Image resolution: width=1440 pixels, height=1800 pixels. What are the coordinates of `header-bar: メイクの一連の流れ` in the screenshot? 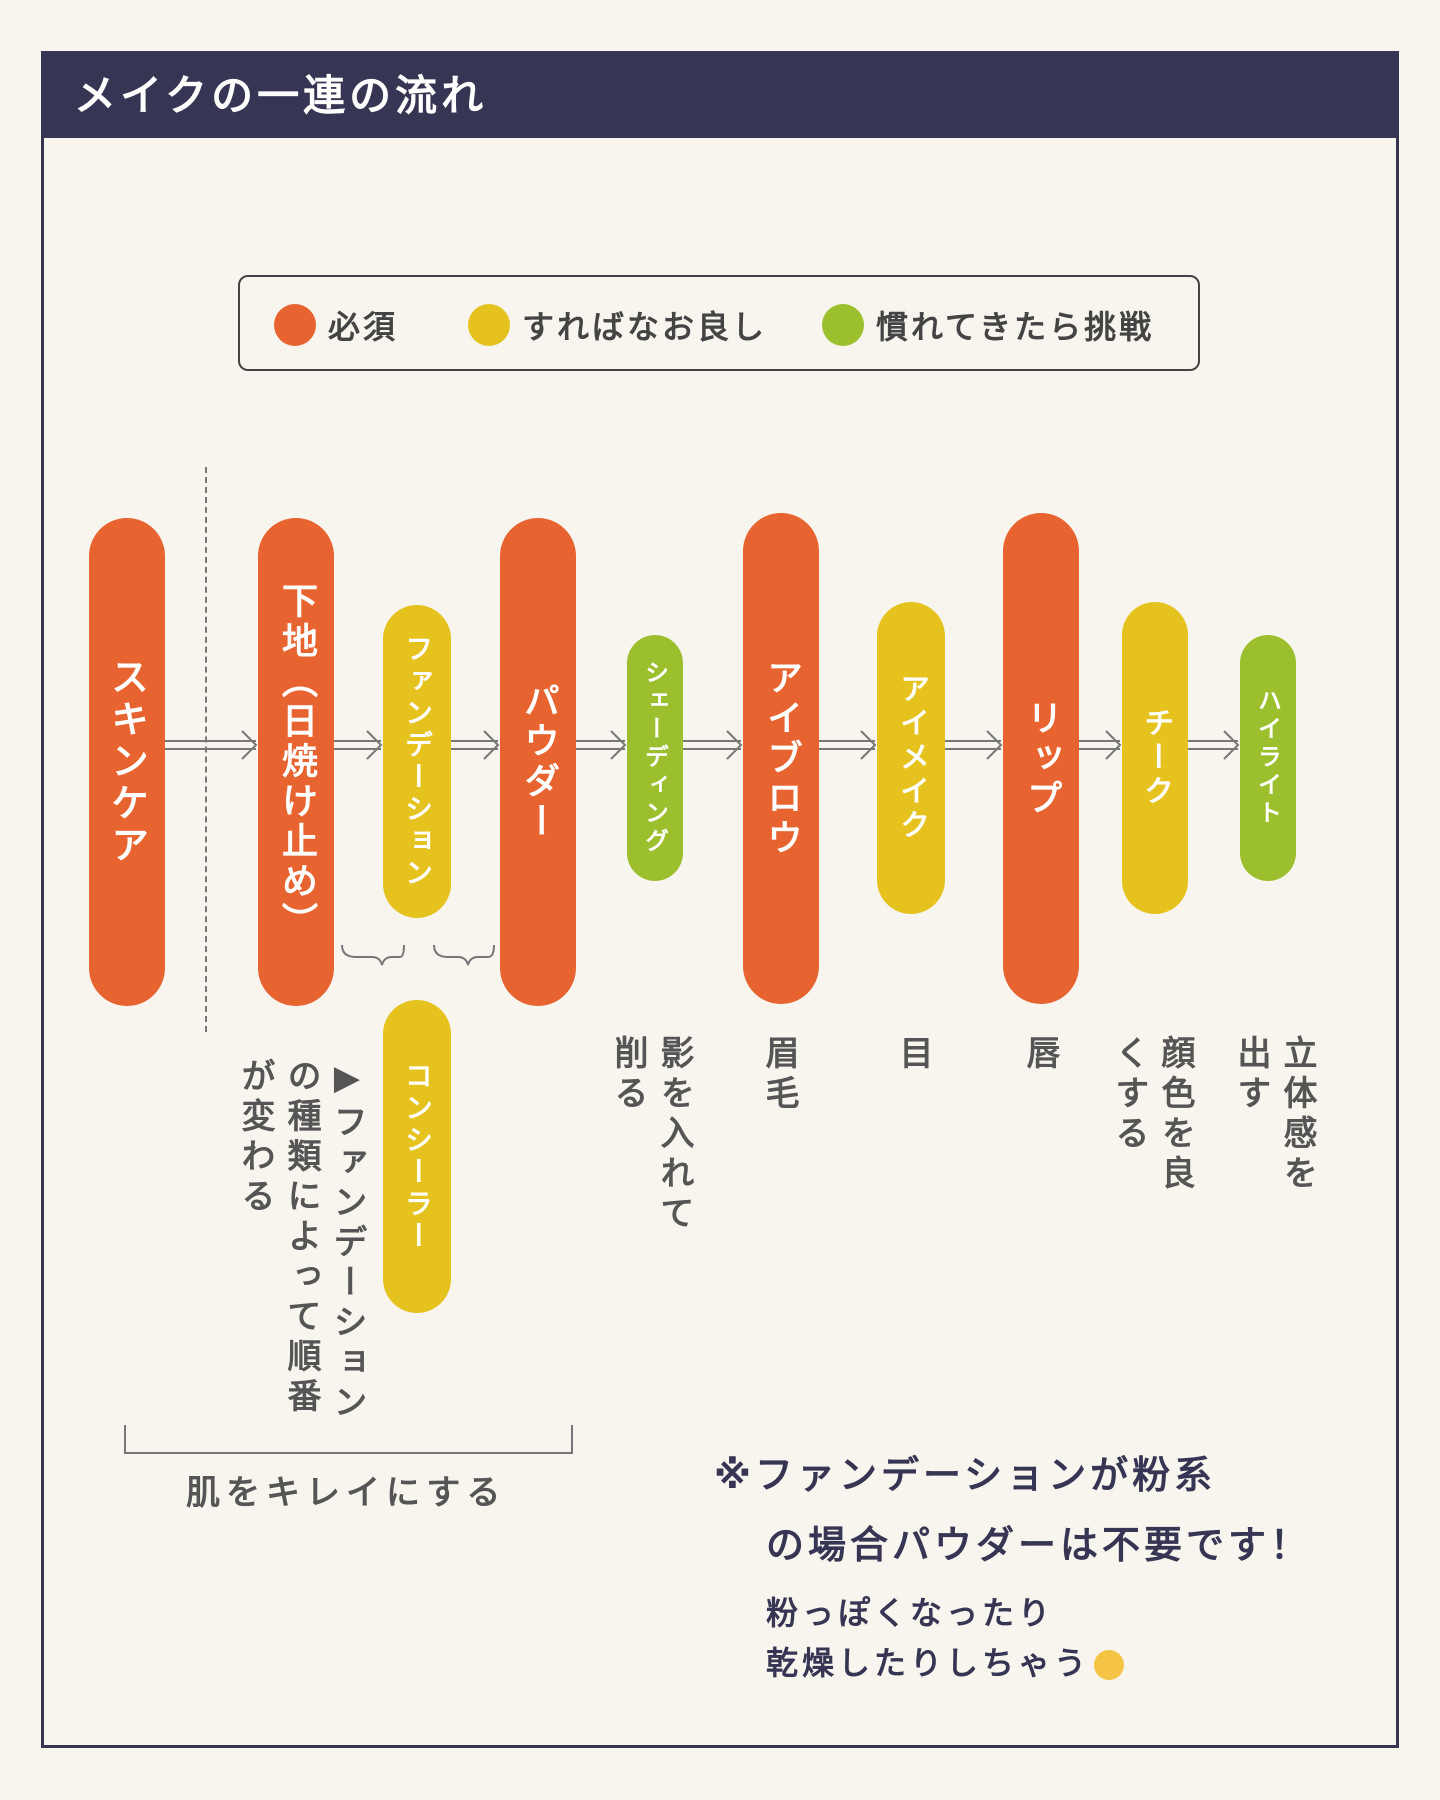 It's located at (720, 96).